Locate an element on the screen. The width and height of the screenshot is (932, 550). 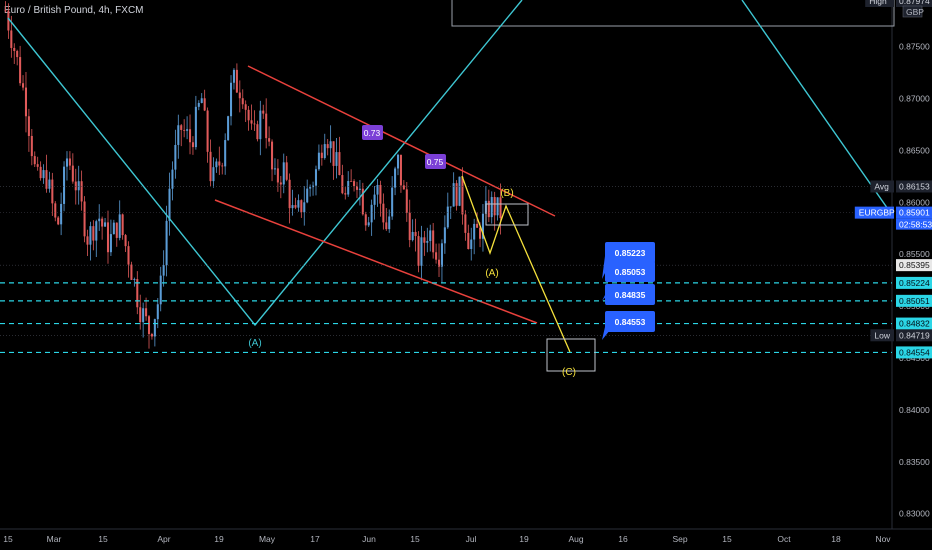
currency-badge-text: GBP is located at coordinates (915, 12).